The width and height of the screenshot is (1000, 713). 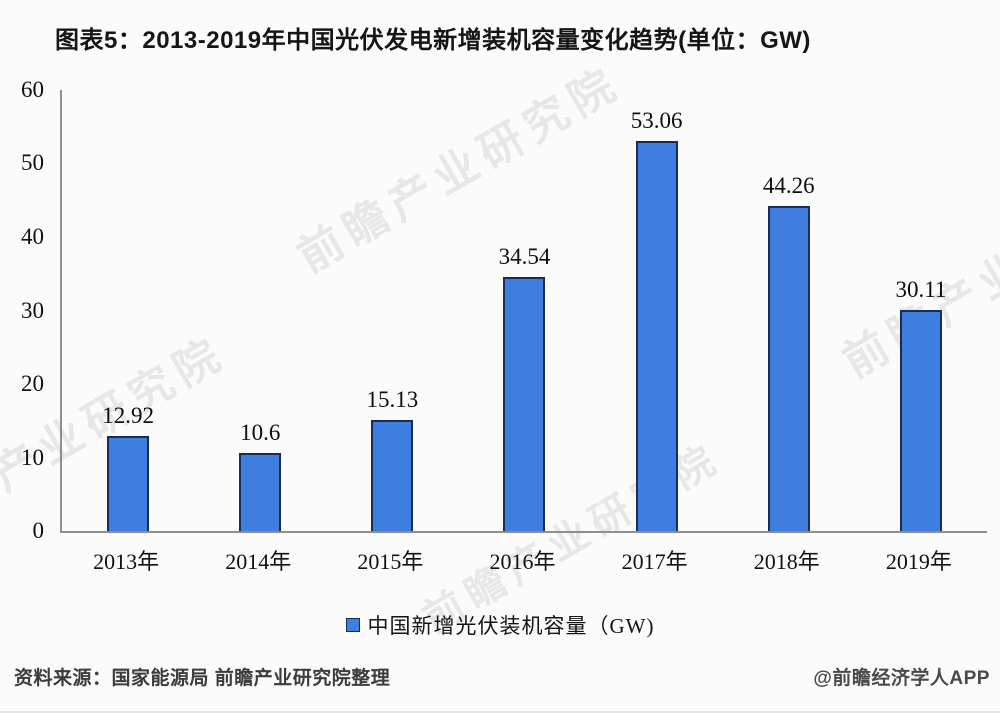 I want to click on y-axis-labels: 60 50 40 30 20 10 0, so click(x=25, y=310).